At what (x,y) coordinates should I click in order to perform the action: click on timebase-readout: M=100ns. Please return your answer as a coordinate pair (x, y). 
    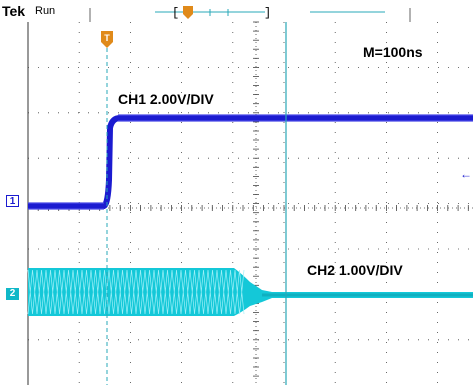
    Looking at the image, I should click on (393, 52).